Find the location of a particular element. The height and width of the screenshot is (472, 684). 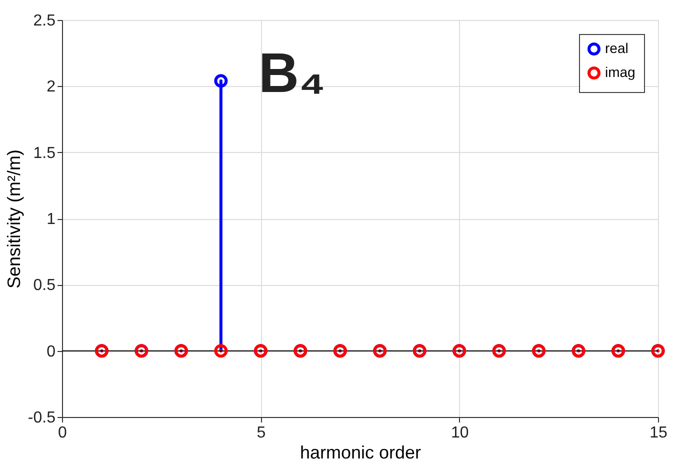

y-tick-label: -0.5 is located at coordinates (42, 418).